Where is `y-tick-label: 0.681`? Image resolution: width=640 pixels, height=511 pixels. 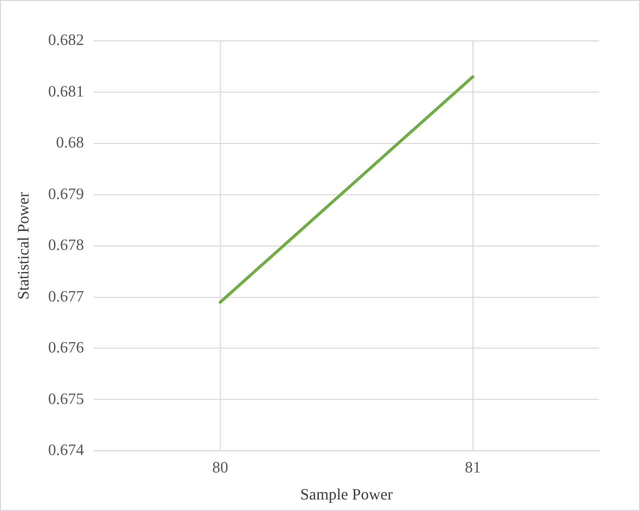
y-tick-label: 0.681 is located at coordinates (66, 91).